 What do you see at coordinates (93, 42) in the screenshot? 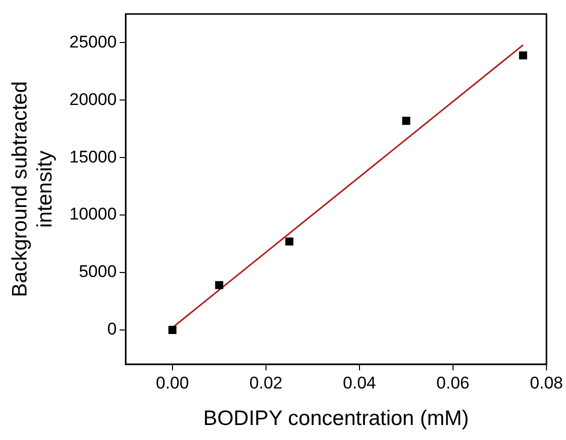
I see `y-tick-label: 25000` at bounding box center [93, 42].